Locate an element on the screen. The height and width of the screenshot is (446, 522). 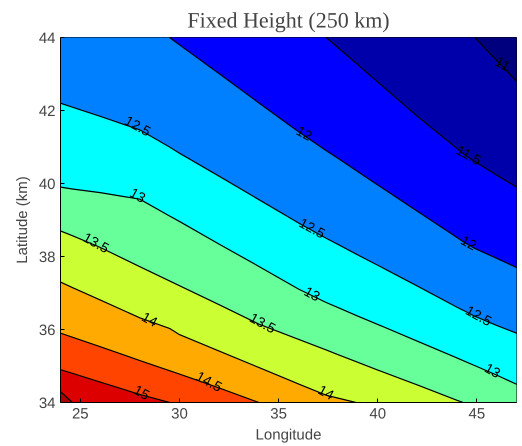
x-tick-label: 35 is located at coordinates (278, 414).